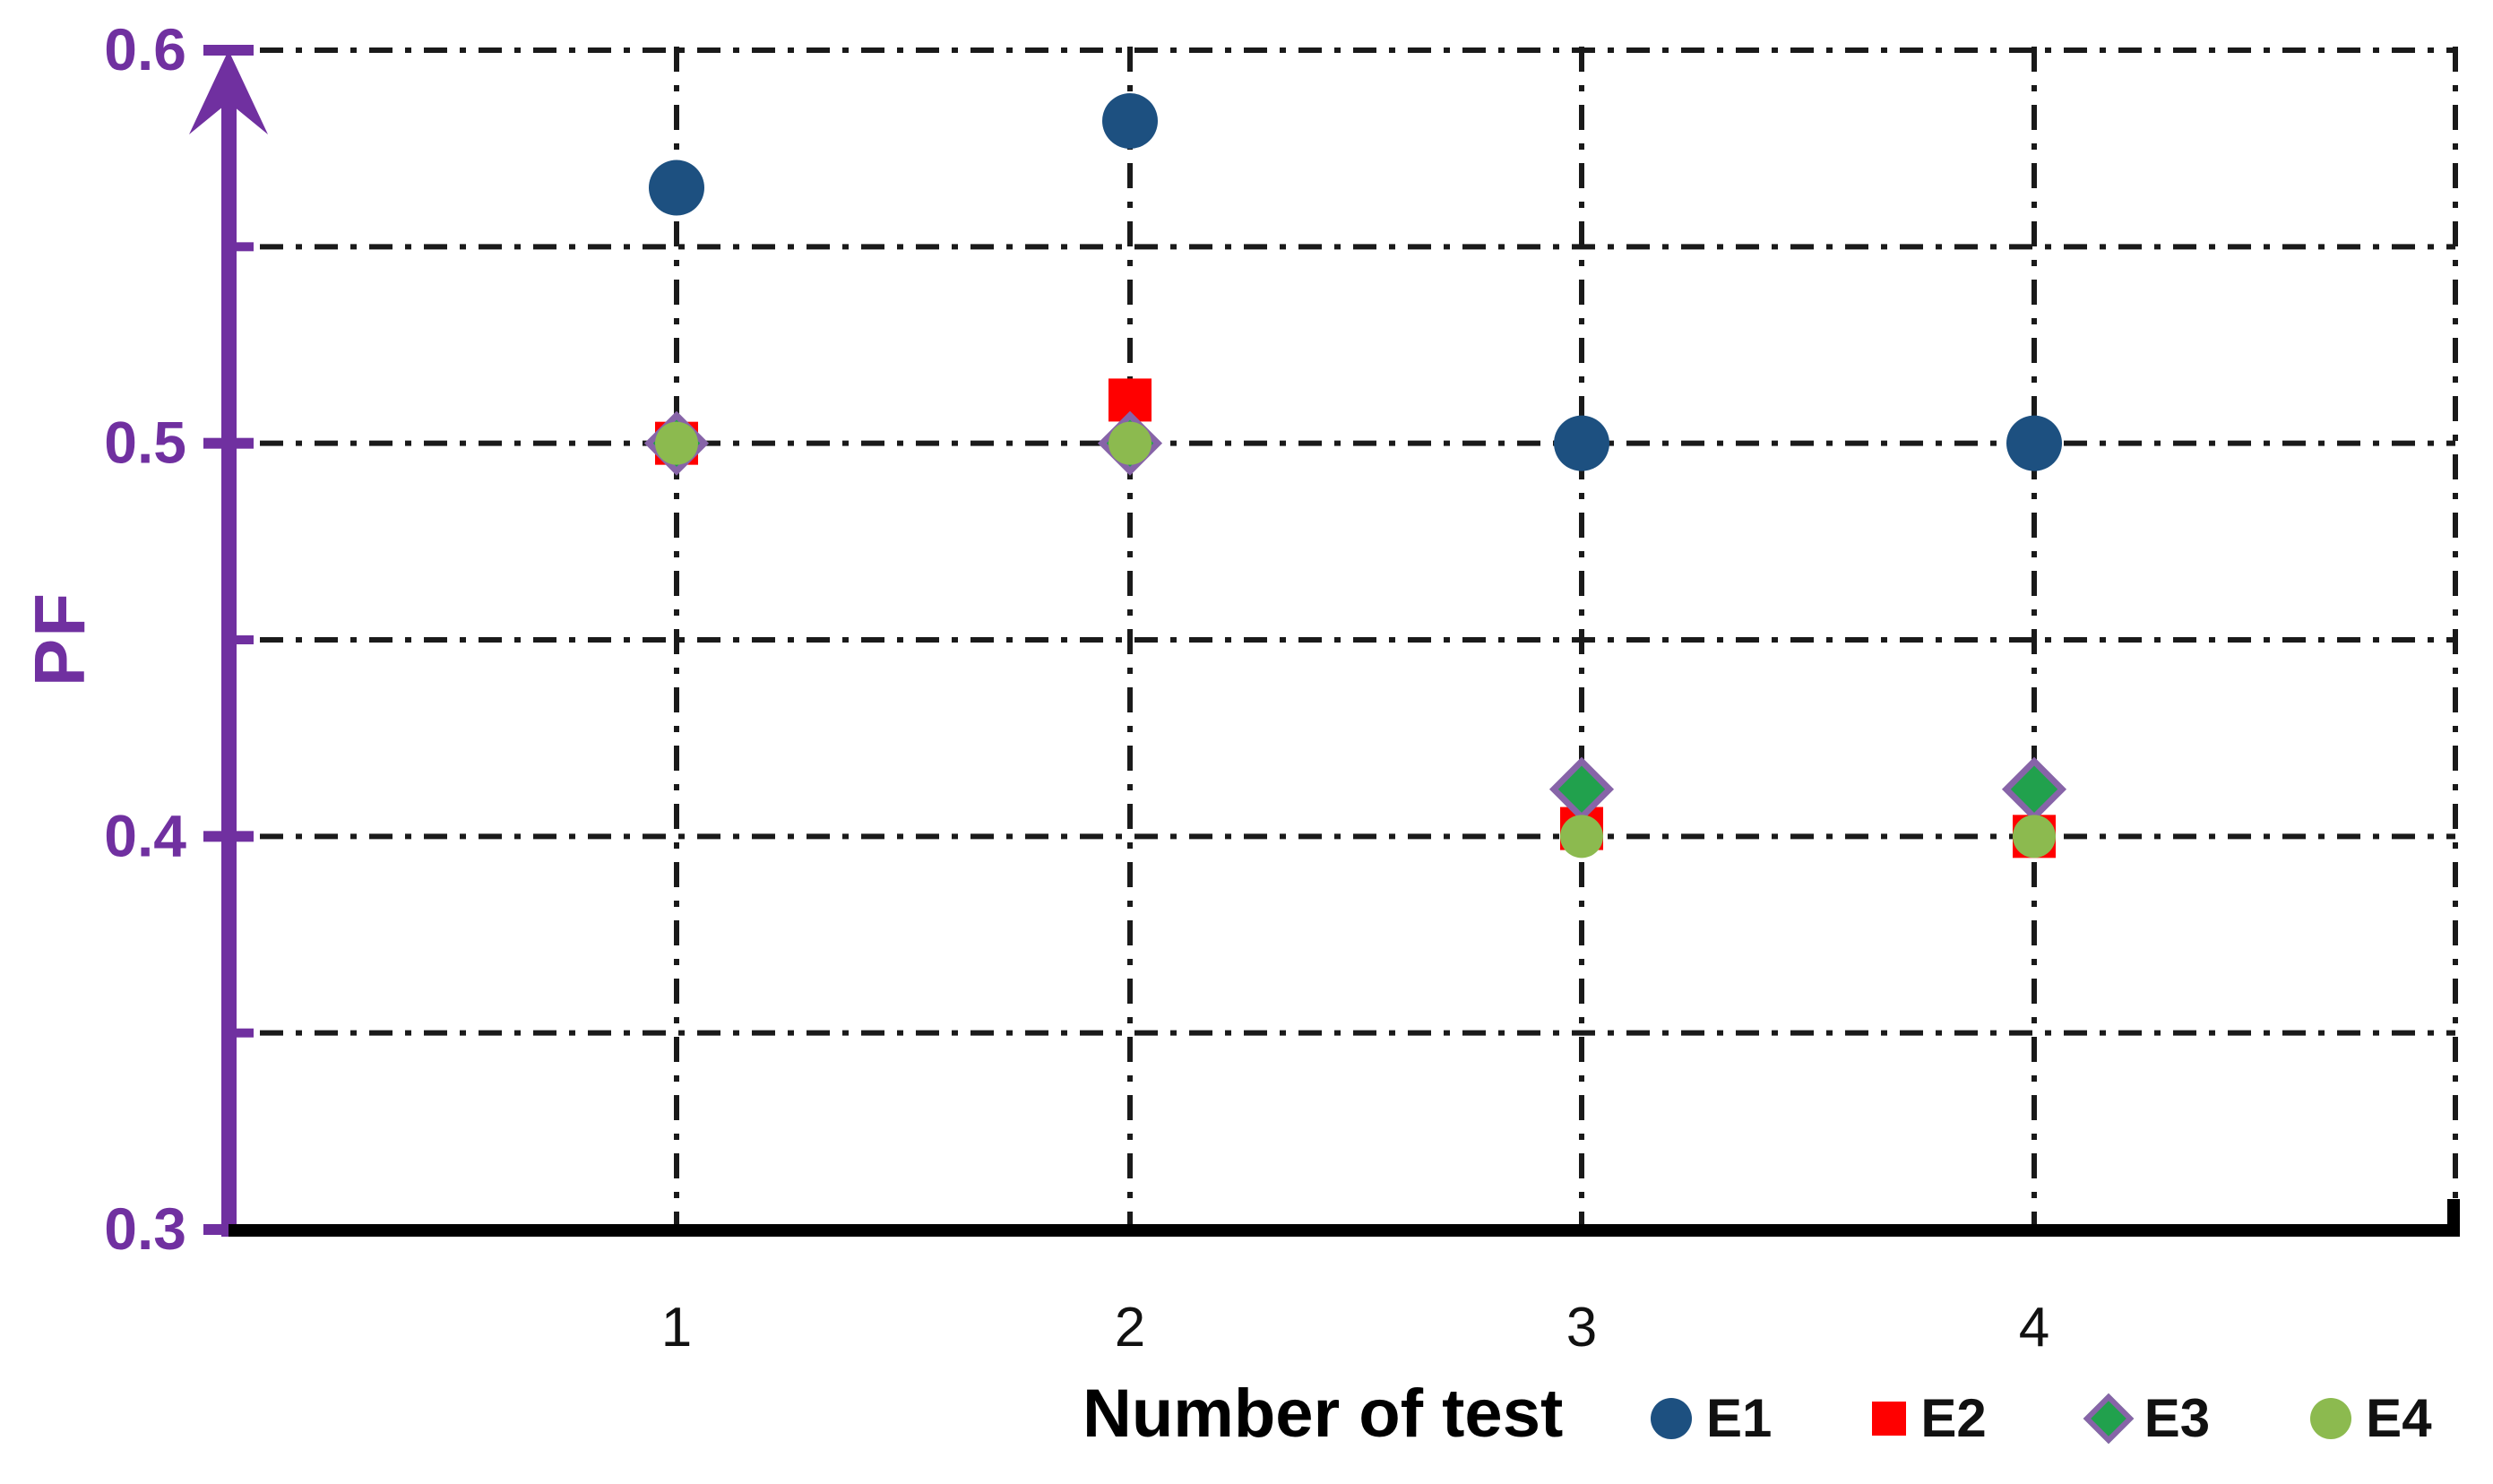  Describe the element at coordinates (228, 443) in the screenshot. I see `y-major-tick-0.5` at that location.